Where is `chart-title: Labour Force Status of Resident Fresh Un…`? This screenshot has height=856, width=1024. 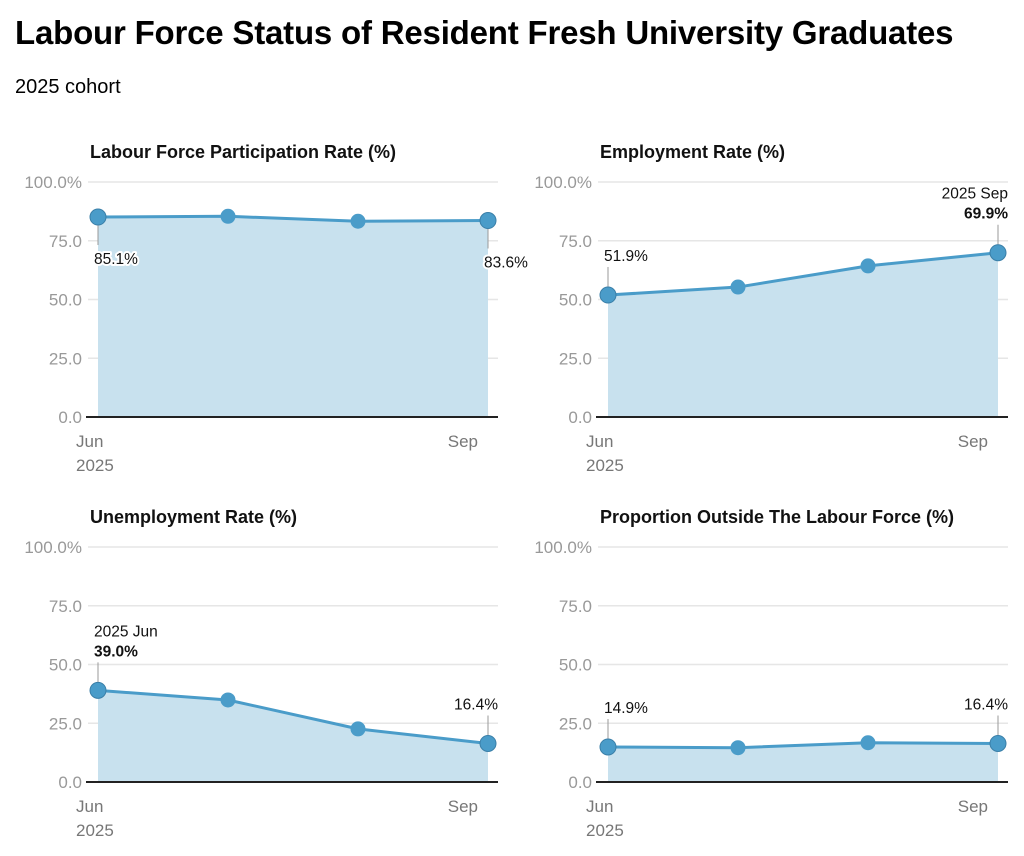 chart-title: Labour Force Status of Resident Fresh Un… is located at coordinates (484, 32).